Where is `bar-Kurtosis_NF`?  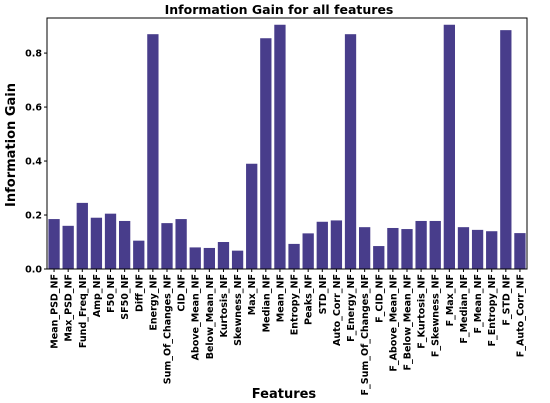
bar-Kurtosis_NF is located at coordinates (223, 255).